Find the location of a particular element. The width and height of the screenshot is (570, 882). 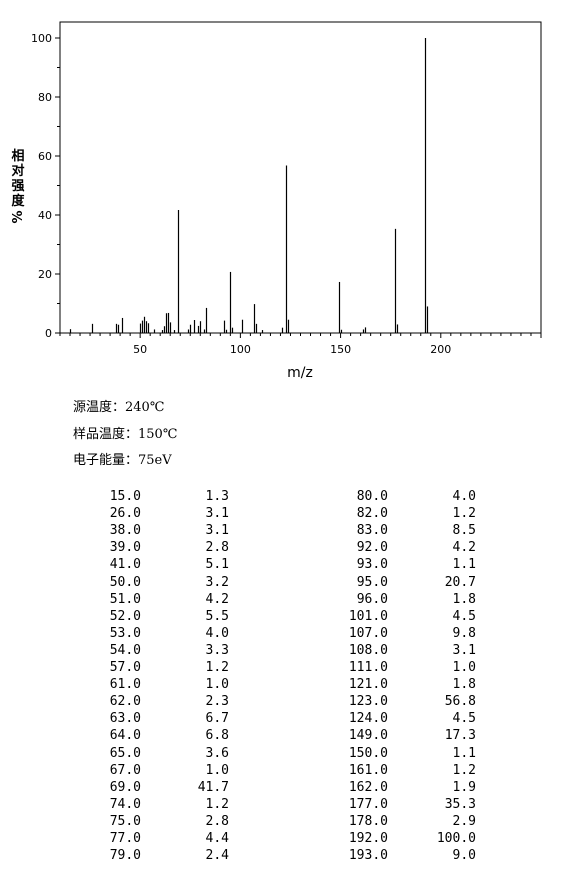

y-axis-label-char: 相 is located at coordinates (17, 156).